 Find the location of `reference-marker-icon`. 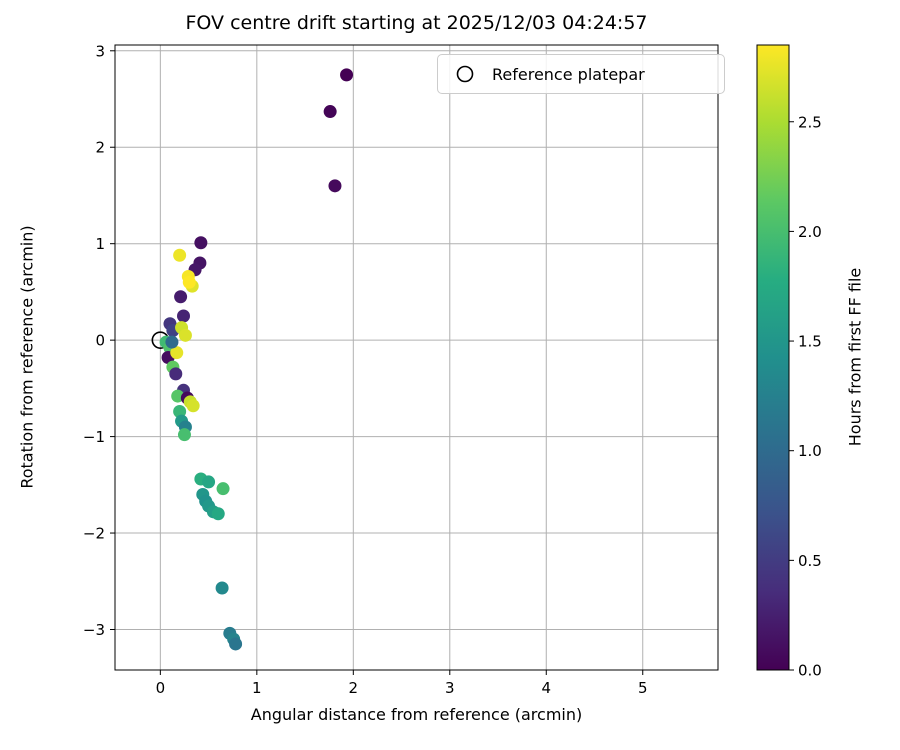

reference-marker-icon is located at coordinates (465, 74).